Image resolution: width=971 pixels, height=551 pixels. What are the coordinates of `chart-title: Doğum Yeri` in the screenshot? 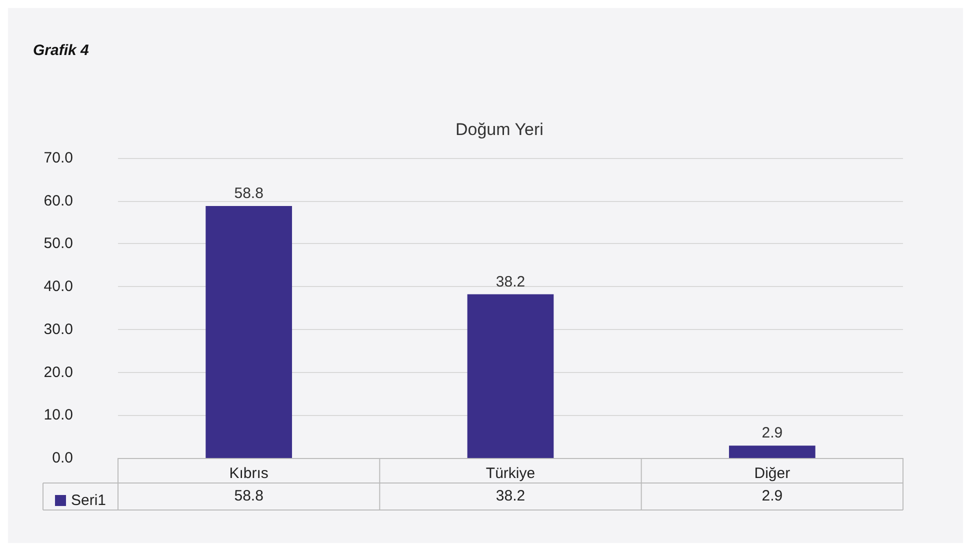 It's located at (500, 129).